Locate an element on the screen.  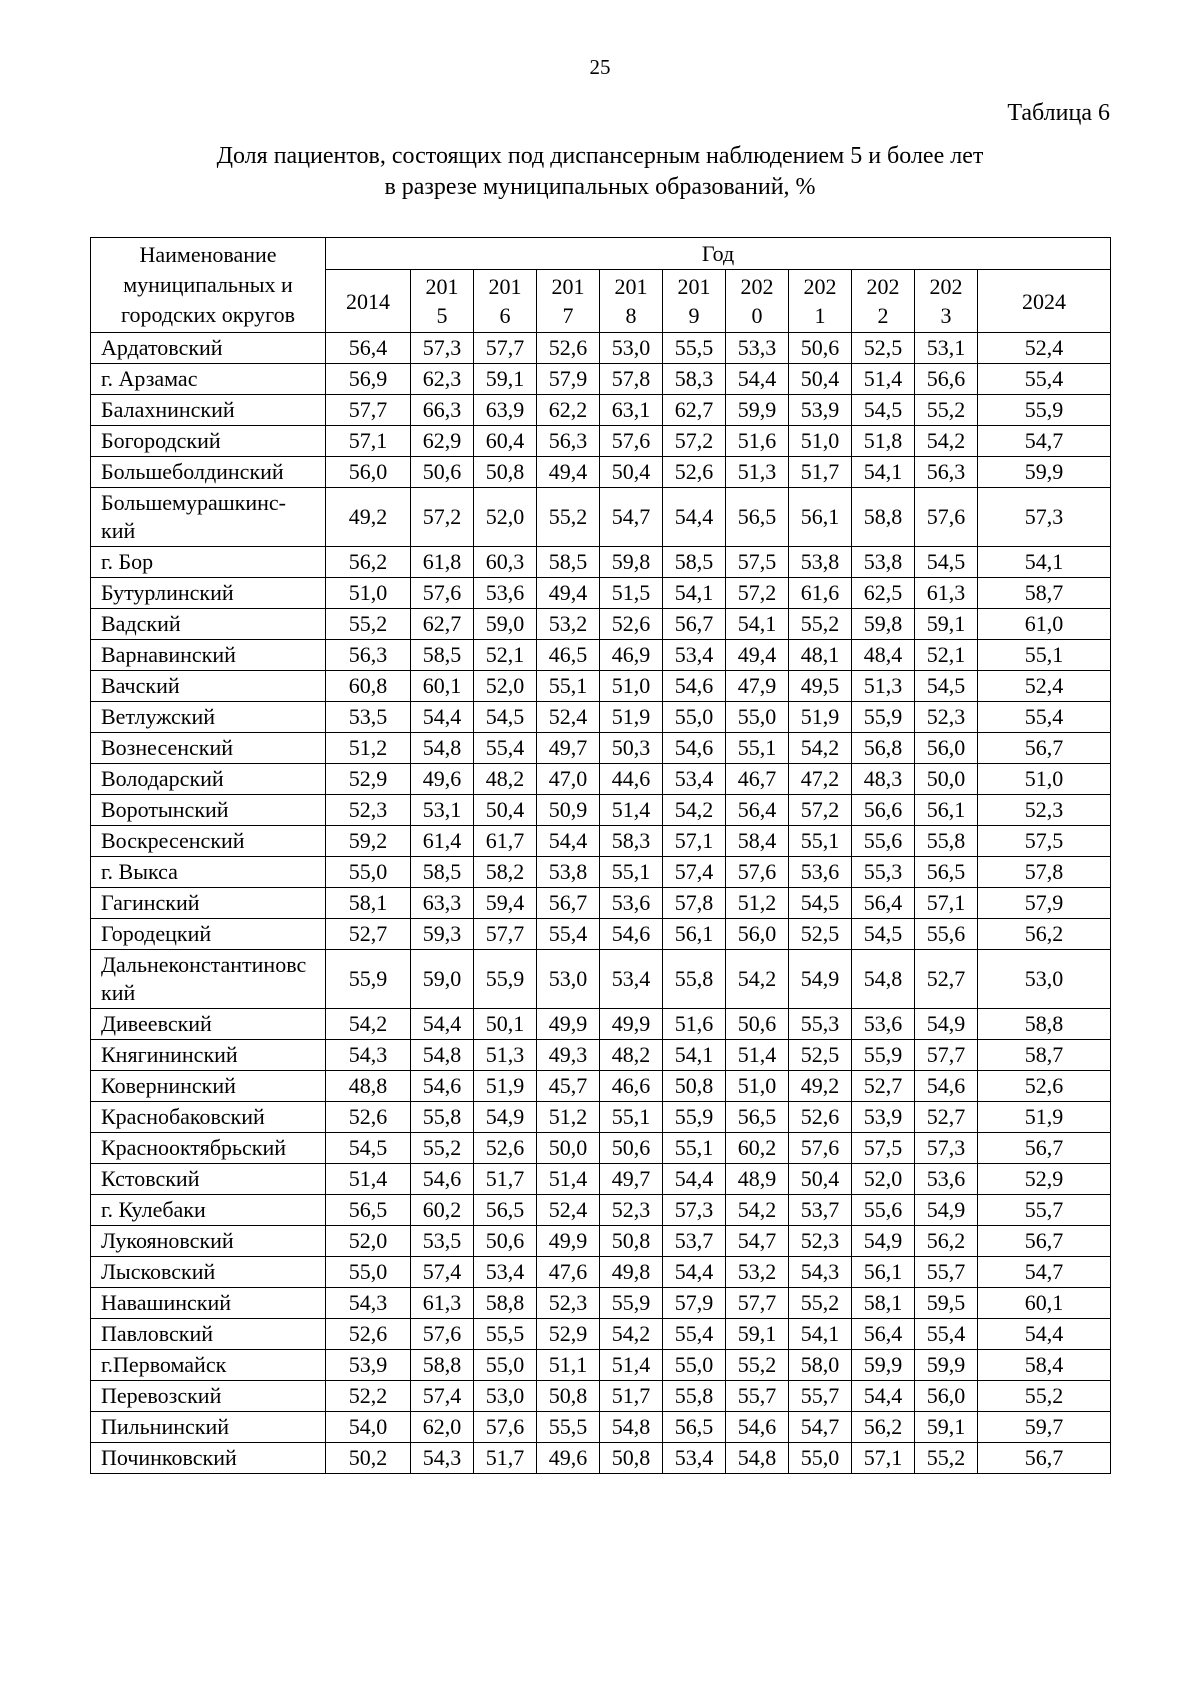
year-value-cell: 55,4 is located at coordinates (1044, 379).